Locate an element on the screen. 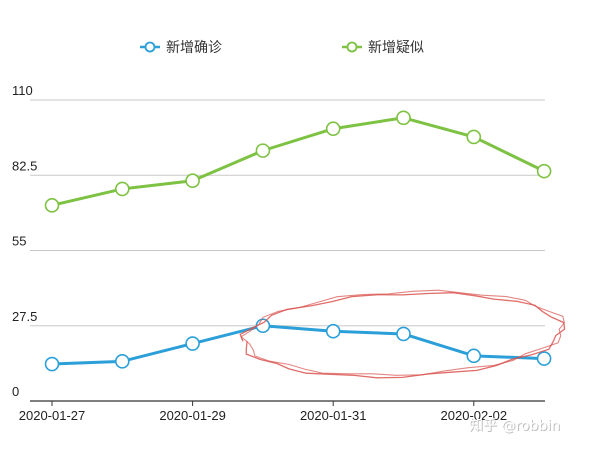  y-tick-label: 27.5 is located at coordinates (24, 316).